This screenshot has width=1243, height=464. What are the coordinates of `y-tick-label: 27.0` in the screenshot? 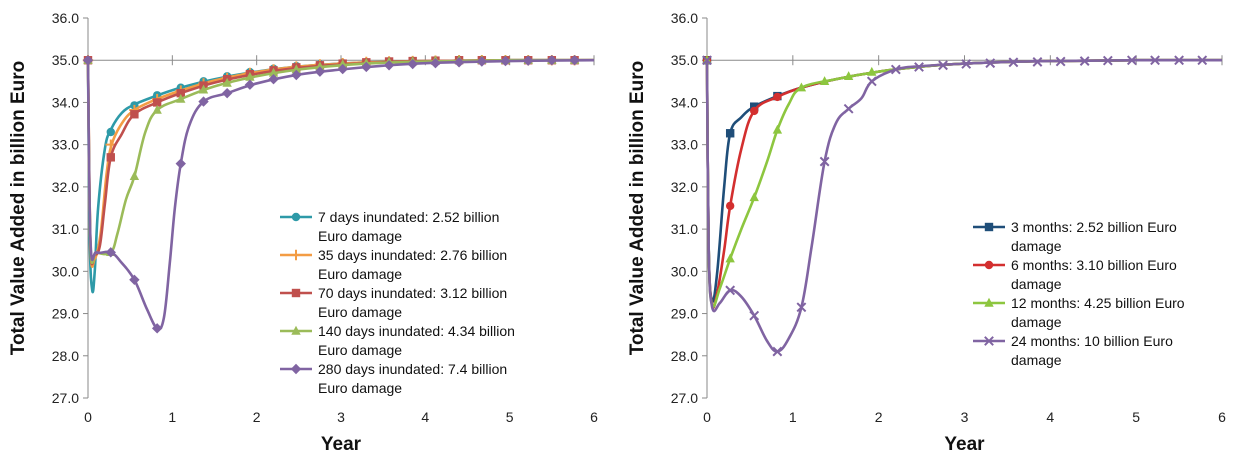 It's located at (684, 398).